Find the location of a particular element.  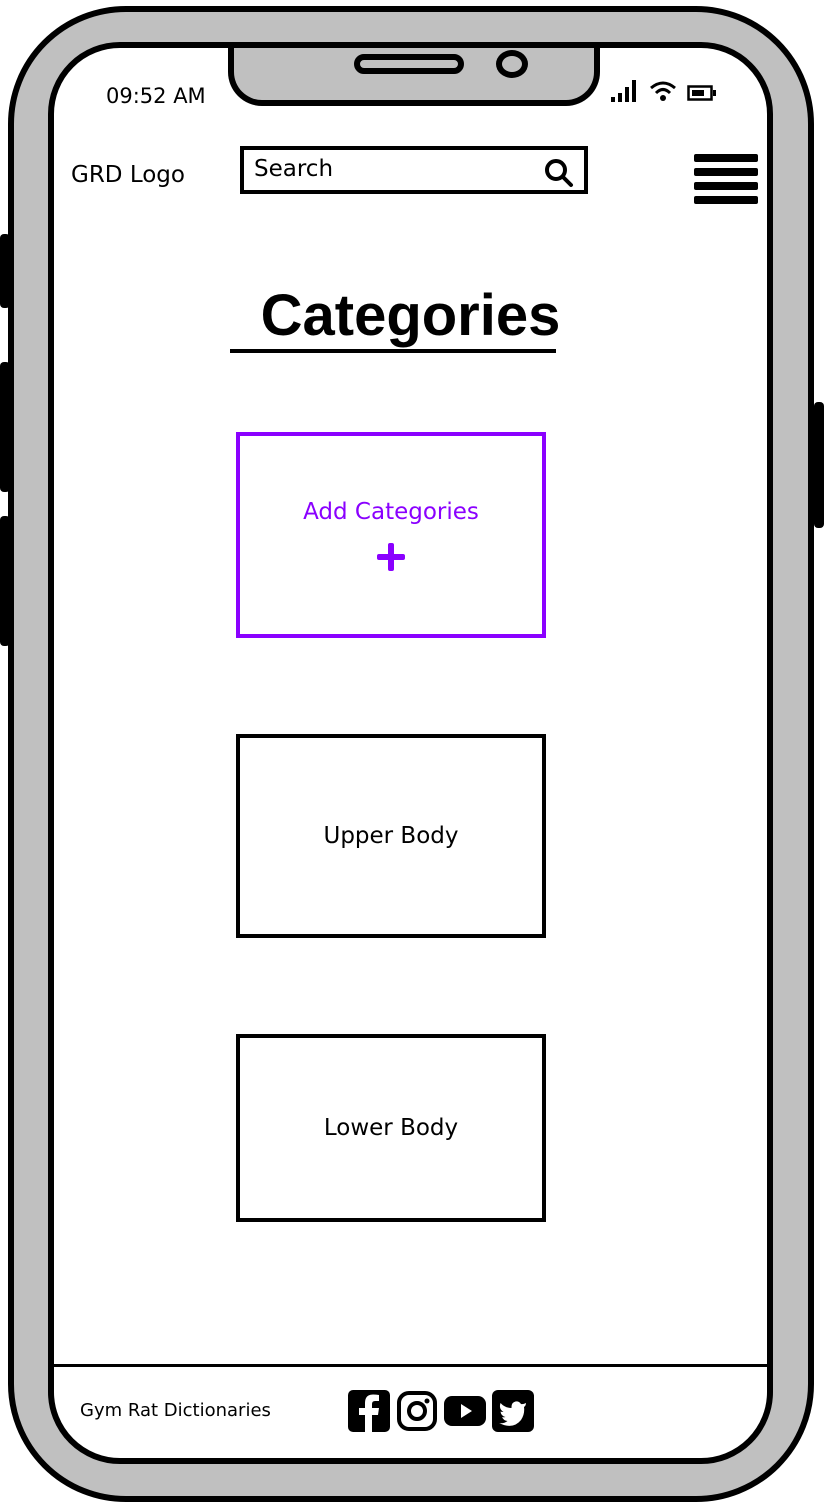

speaker is located at coordinates (409, 64).